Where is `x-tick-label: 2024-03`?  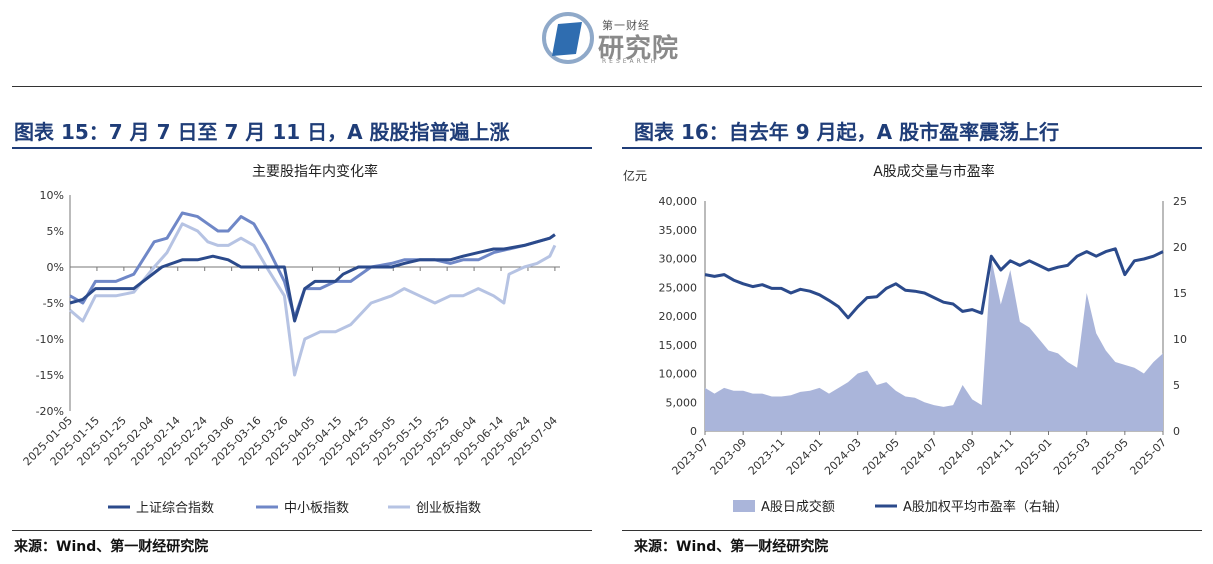 x-tick-label: 2024-03 is located at coordinates (843, 457).